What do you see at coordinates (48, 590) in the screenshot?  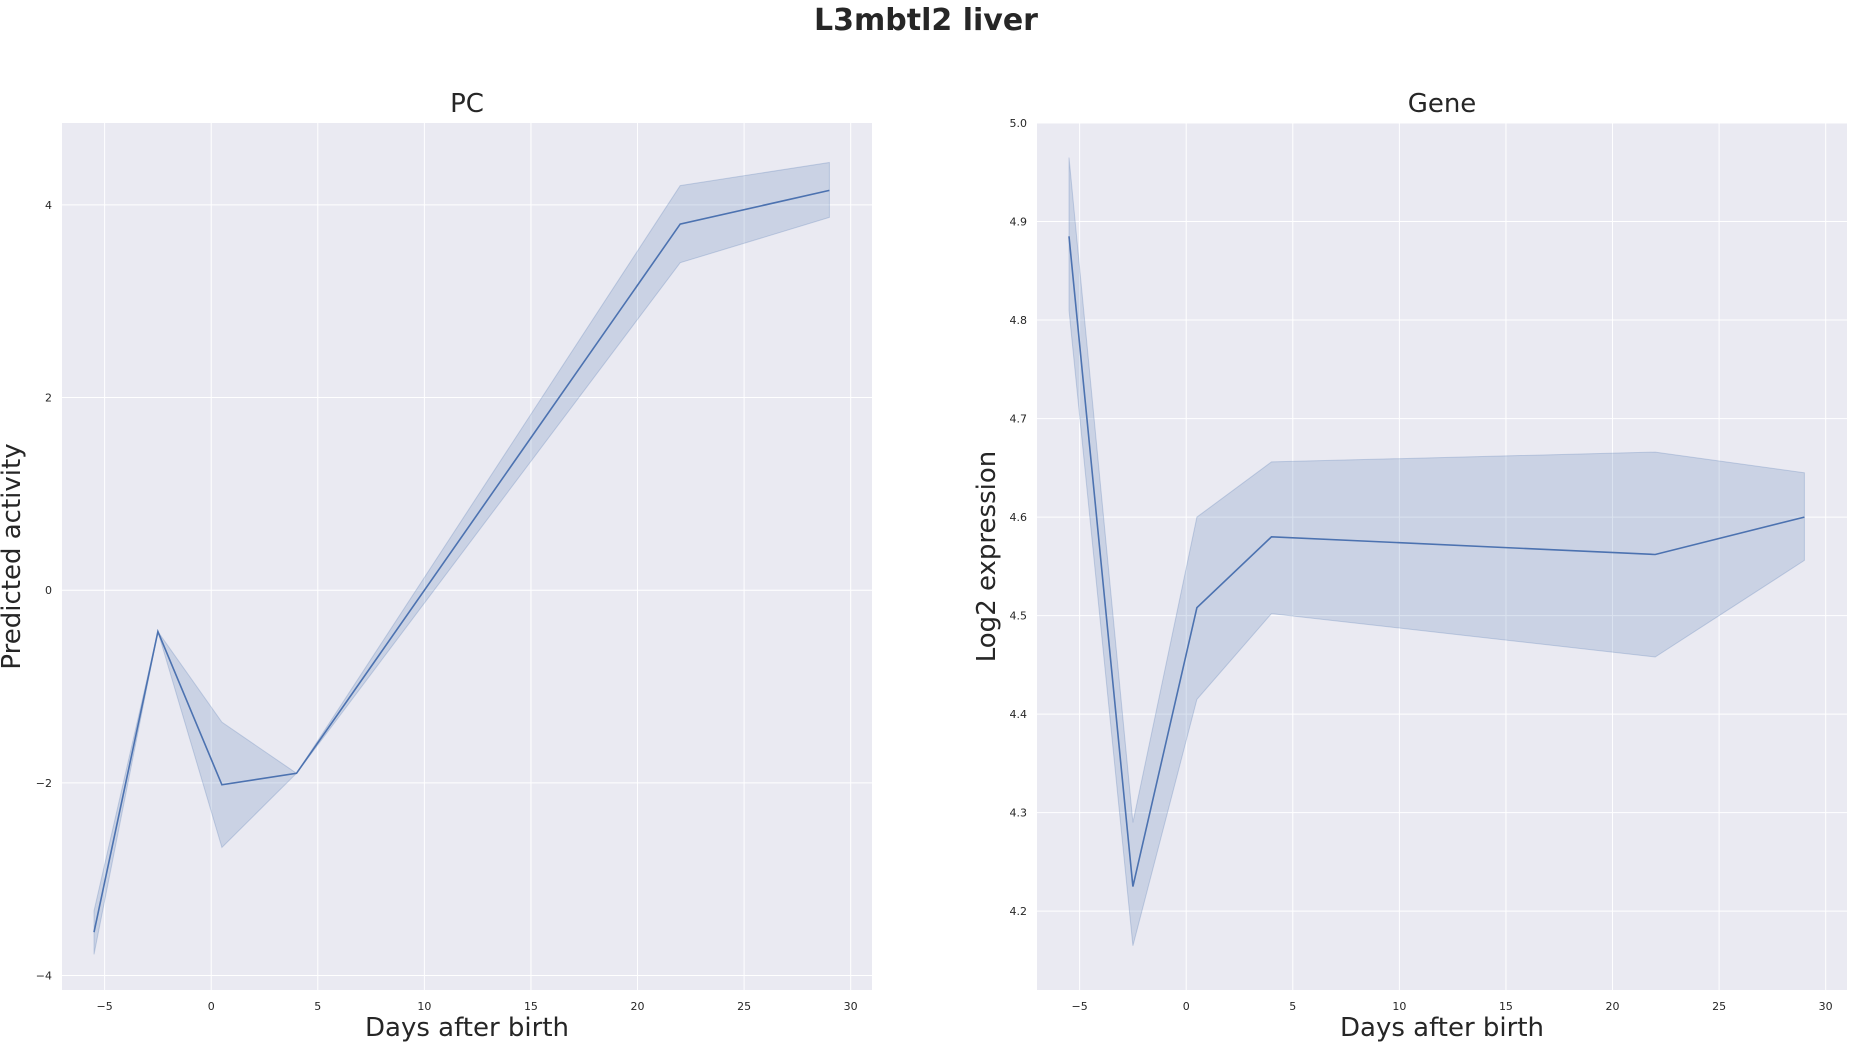 I see `pc-y-tick-label: 0` at bounding box center [48, 590].